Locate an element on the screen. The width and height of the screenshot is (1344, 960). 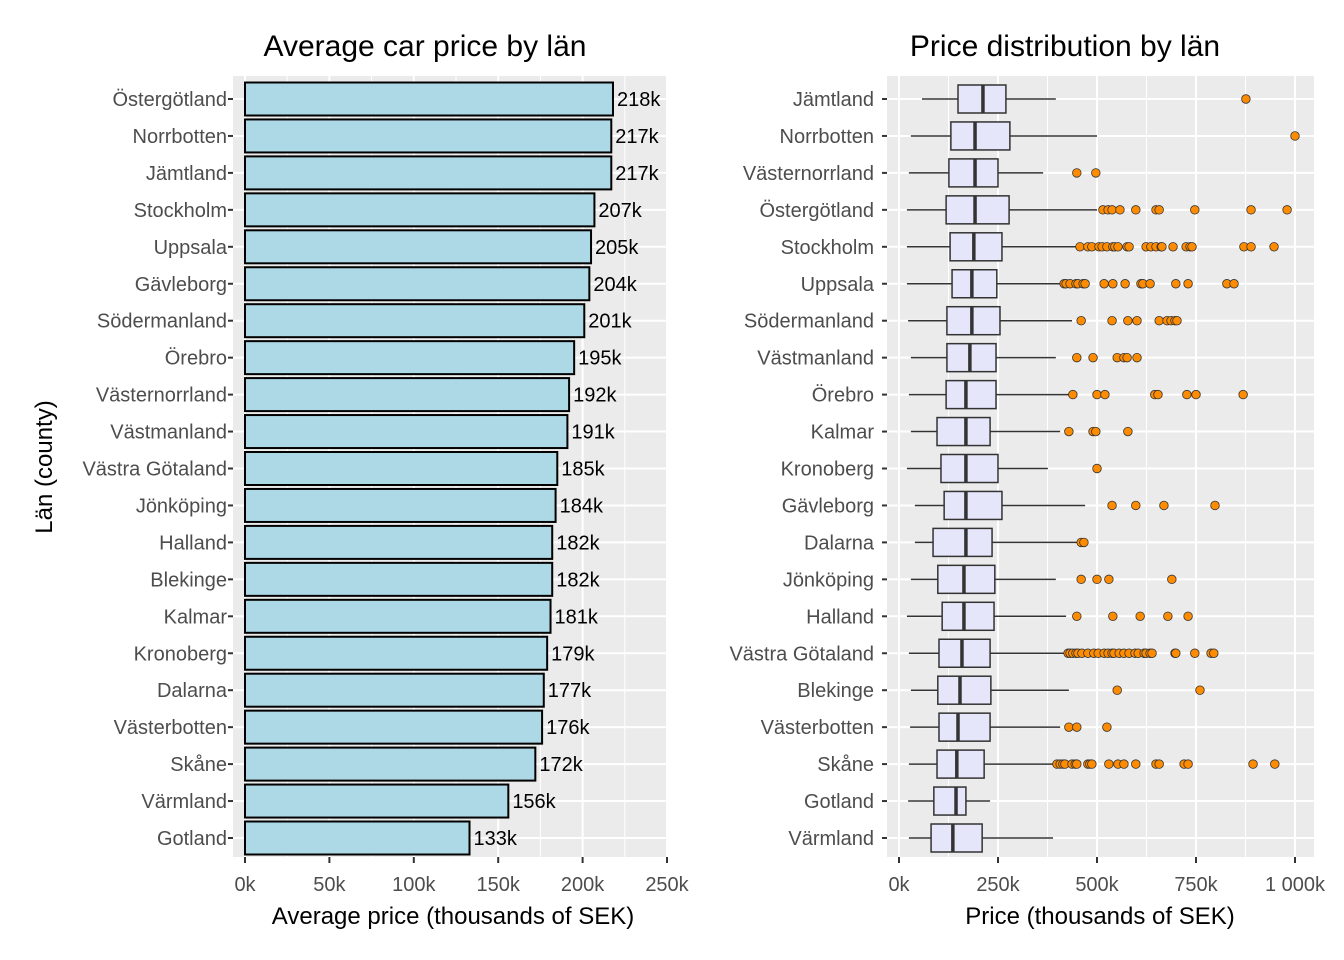
y-tick-label: Blekinge is located at coordinates (835, 691).